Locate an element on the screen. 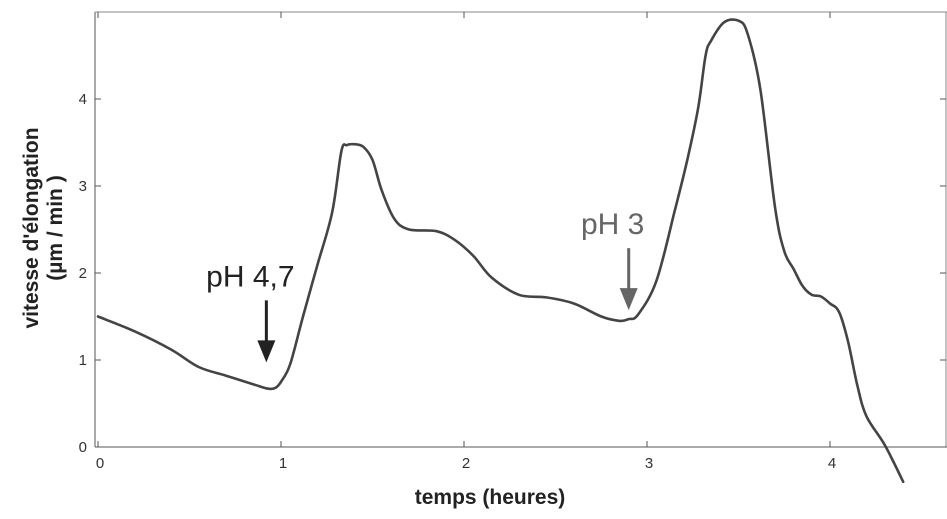 The image size is (947, 519). x-tick-label: 0 is located at coordinates (100, 463).